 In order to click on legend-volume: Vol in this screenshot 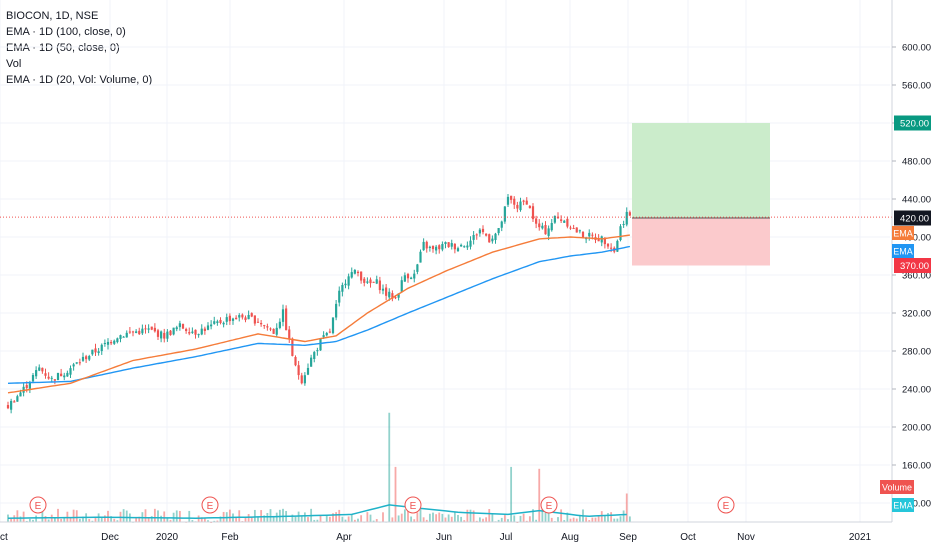, I will do `click(14, 64)`.